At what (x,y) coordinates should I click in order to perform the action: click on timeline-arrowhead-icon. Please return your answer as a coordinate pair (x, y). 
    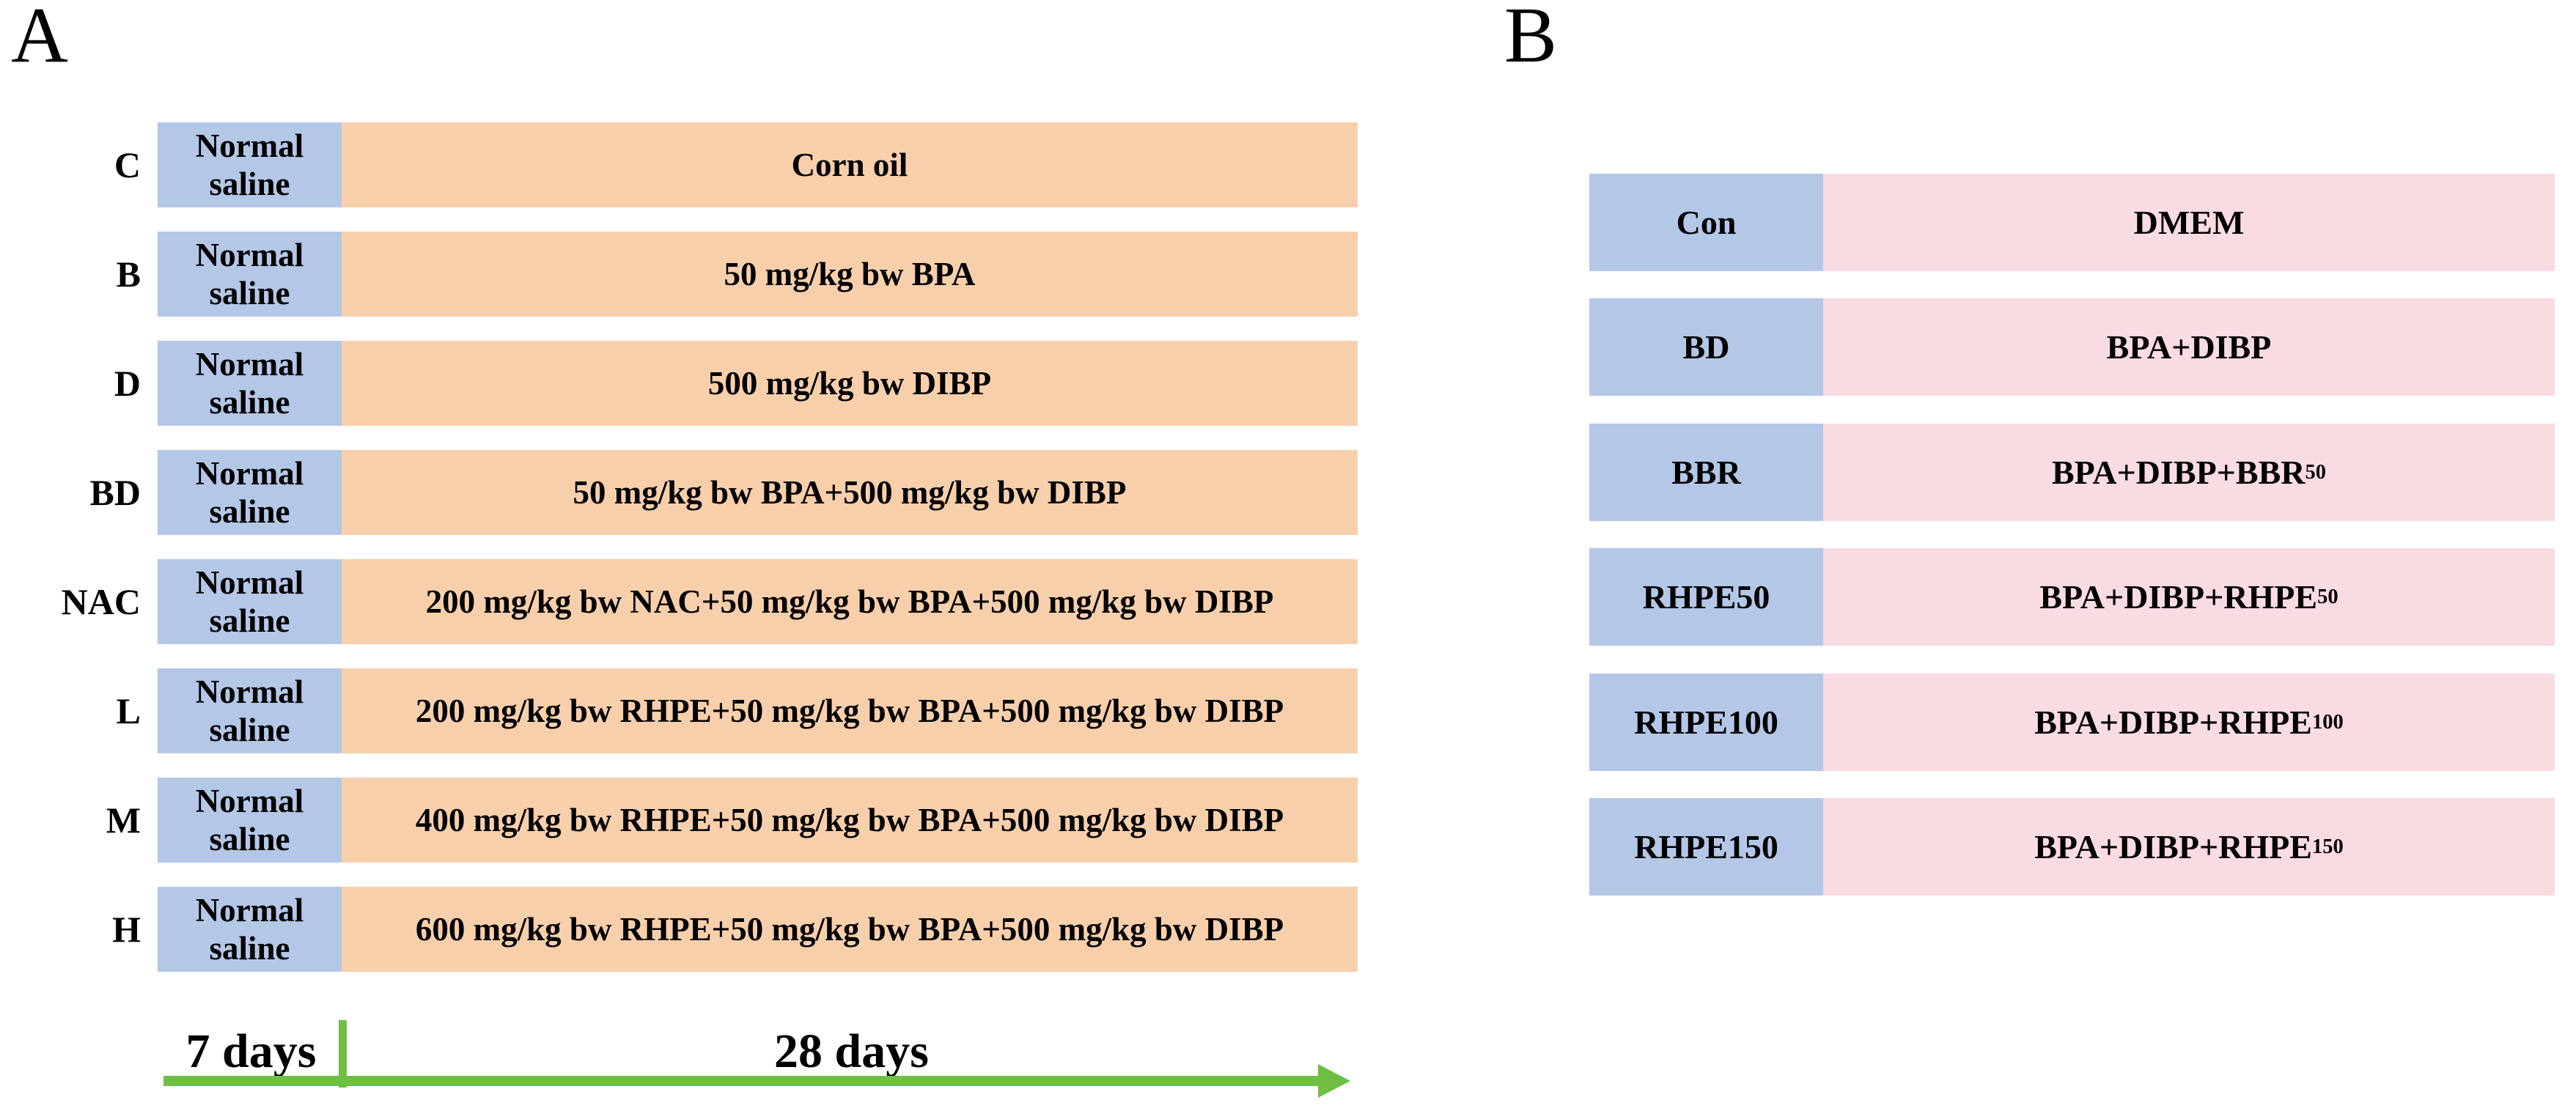
    Looking at the image, I should click on (1334, 1081).